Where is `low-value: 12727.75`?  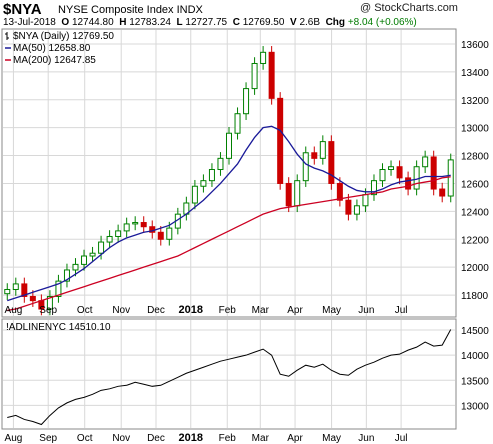 low-value: 12727.75 is located at coordinates (206, 22).